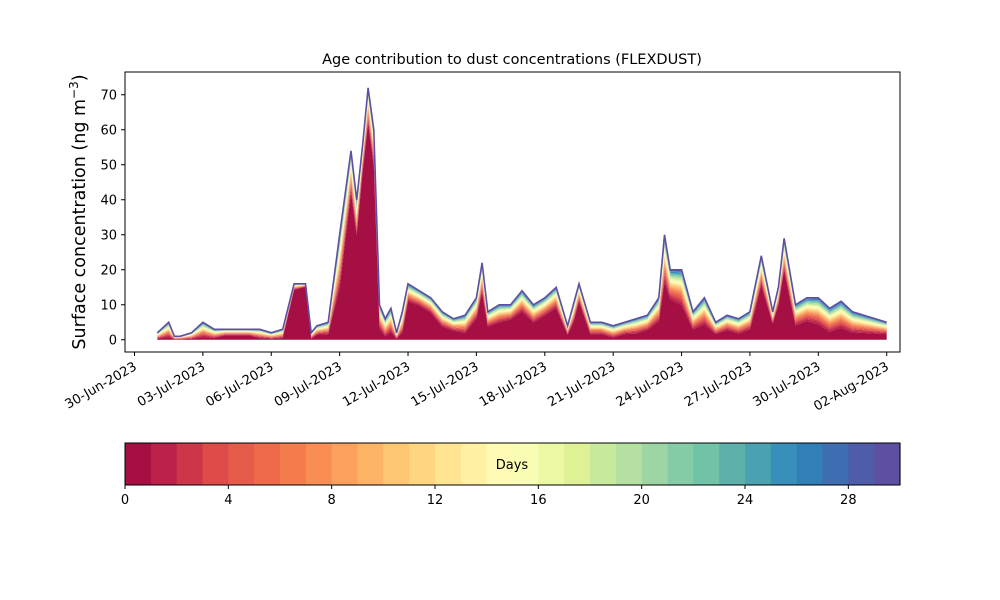 The image size is (1000, 600). Describe the element at coordinates (376, 384) in the screenshot. I see `x-tick-label: 12-Jul-2023` at that location.